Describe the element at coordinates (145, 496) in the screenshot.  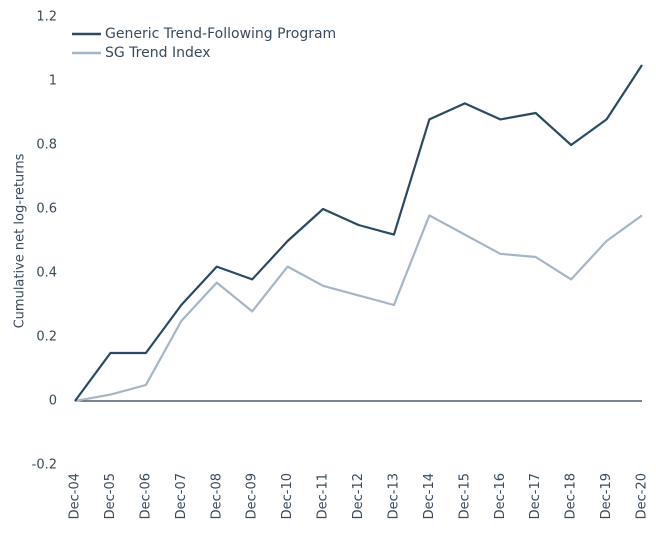
I see `x-tick-label: Dec-06` at that location.